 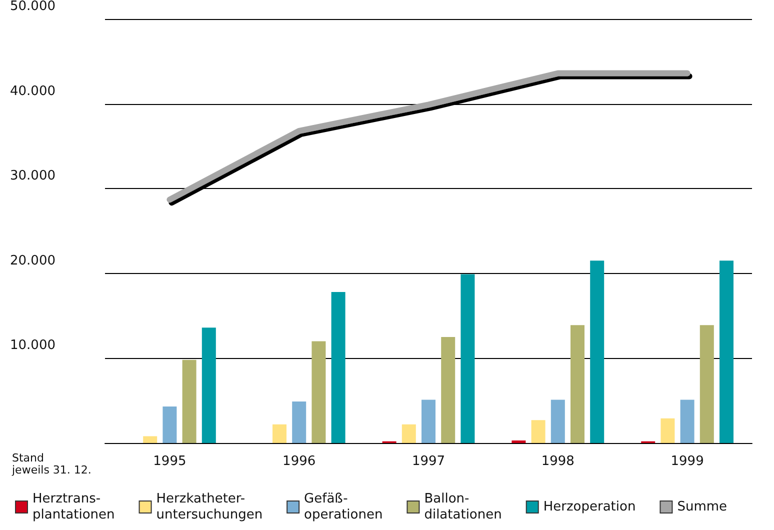 I want to click on y-tick-label: 30.000, so click(x=33, y=176).